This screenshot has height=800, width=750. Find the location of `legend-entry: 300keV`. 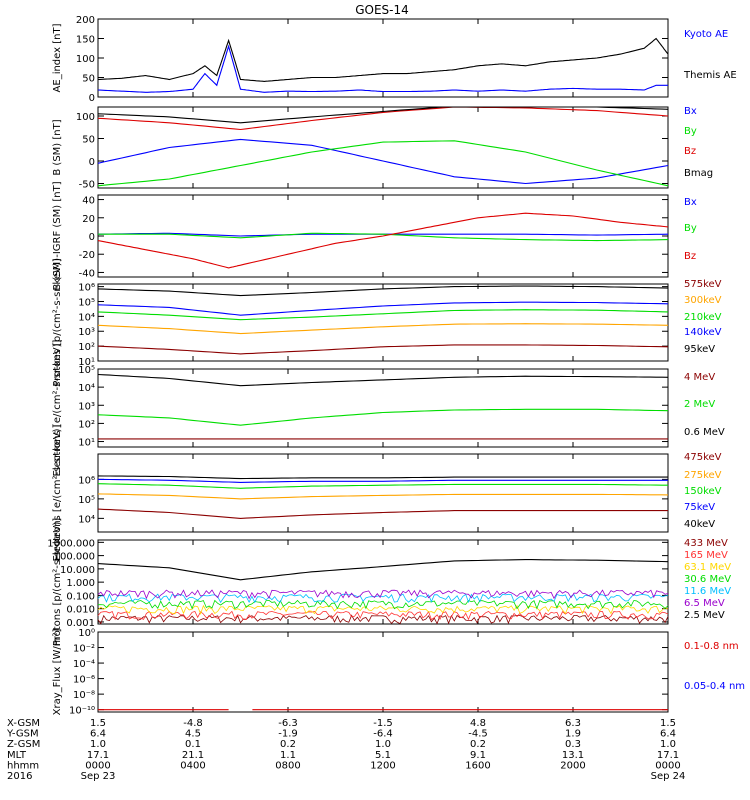

legend-entry: 300keV is located at coordinates (703, 300).